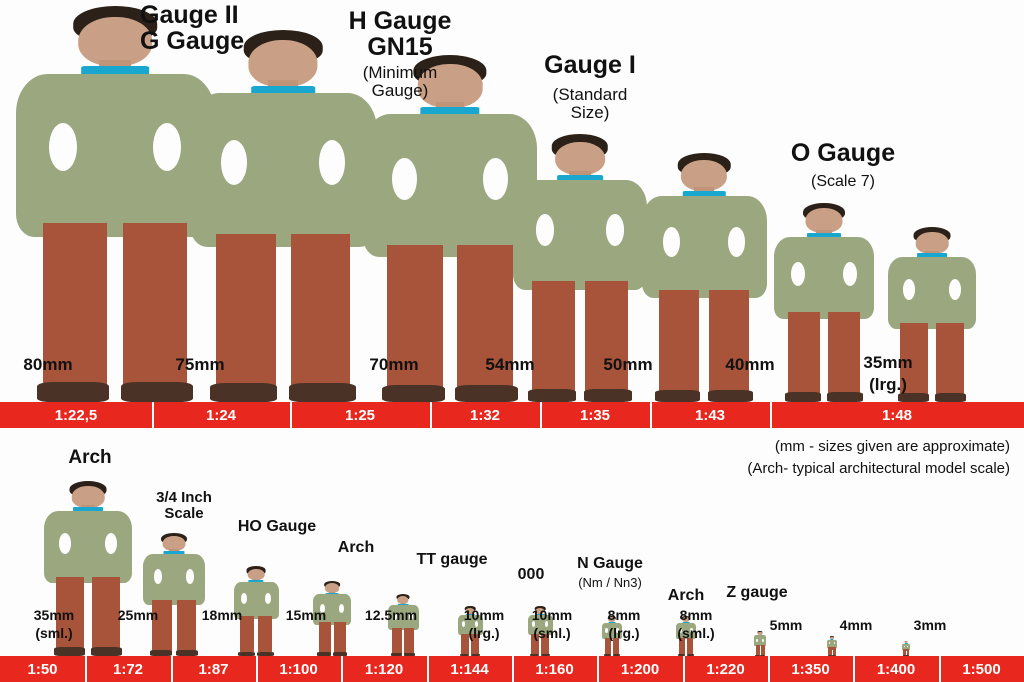 The width and height of the screenshot is (1024, 682). What do you see at coordinates (786, 625) in the screenshot?
I see `mm-label-2-10: 5mm` at bounding box center [786, 625].